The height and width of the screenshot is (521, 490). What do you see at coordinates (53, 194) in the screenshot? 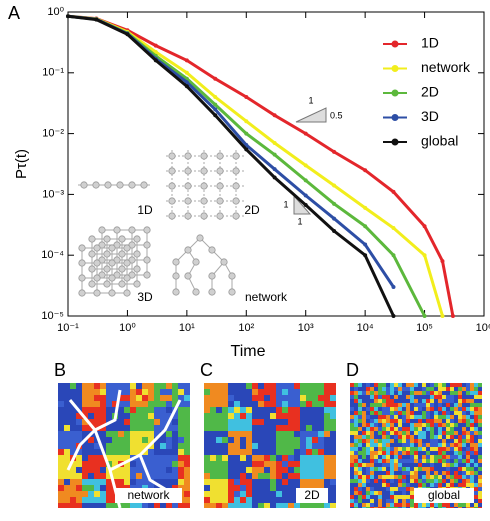
I see `y-tick-label: 10⁻³` at bounding box center [53, 194].